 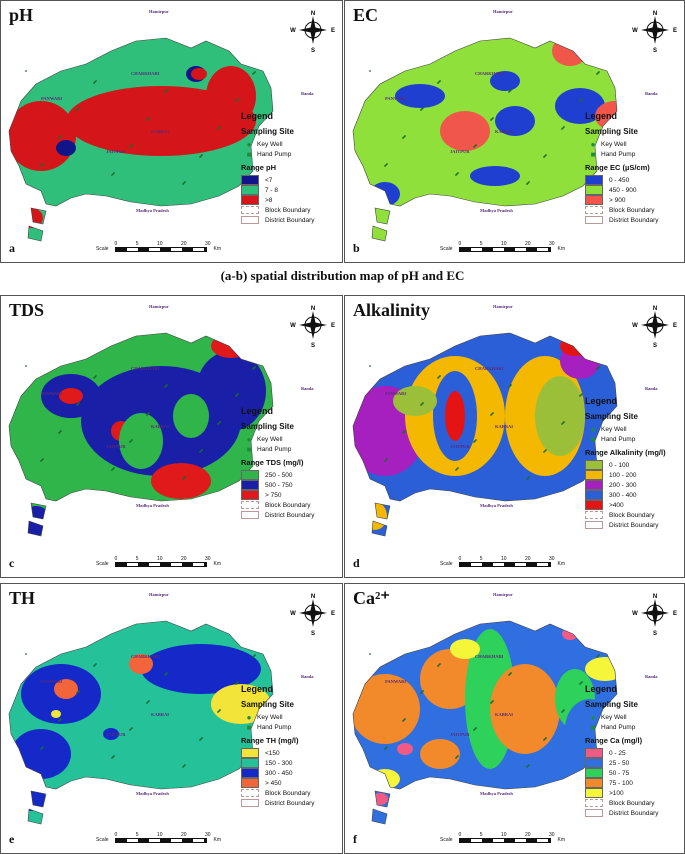 I want to click on range-title: Range TDS (mg/l), so click(x=272, y=462).